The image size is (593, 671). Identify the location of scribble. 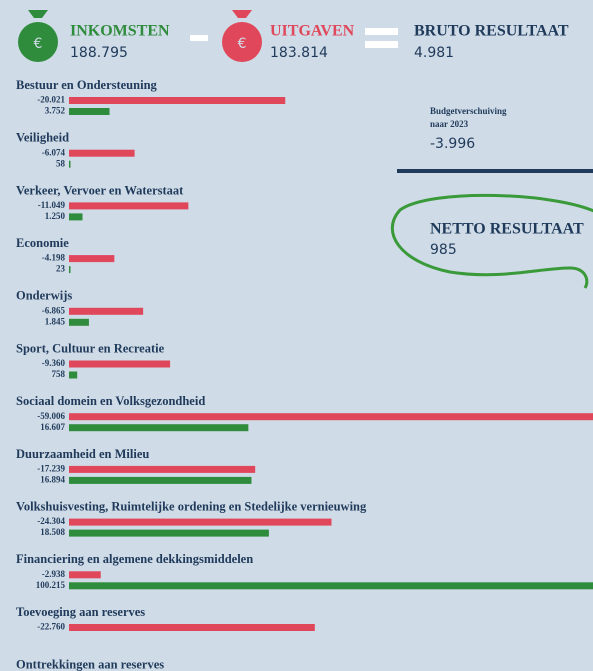
(491, 241).